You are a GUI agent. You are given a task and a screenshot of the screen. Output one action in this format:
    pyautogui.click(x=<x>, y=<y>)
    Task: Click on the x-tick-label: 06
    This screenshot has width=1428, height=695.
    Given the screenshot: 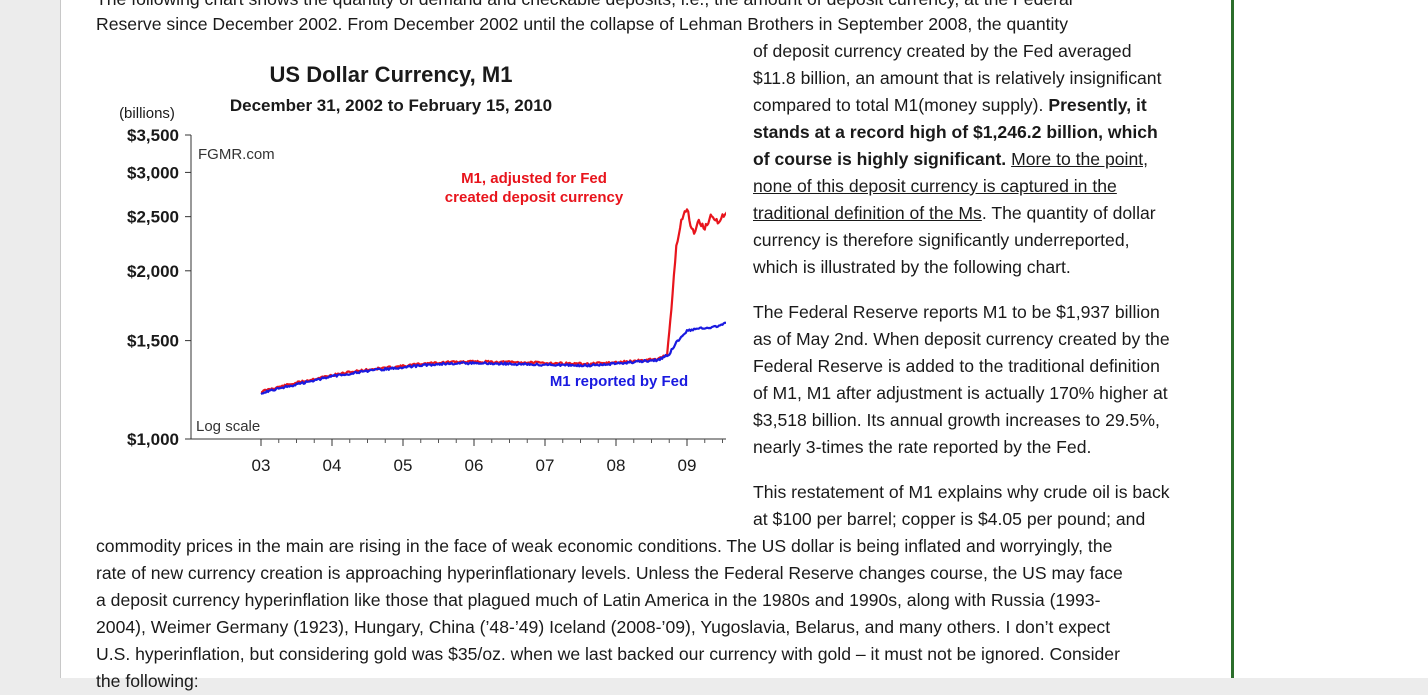 What is the action you would take?
    pyautogui.click(x=474, y=465)
    